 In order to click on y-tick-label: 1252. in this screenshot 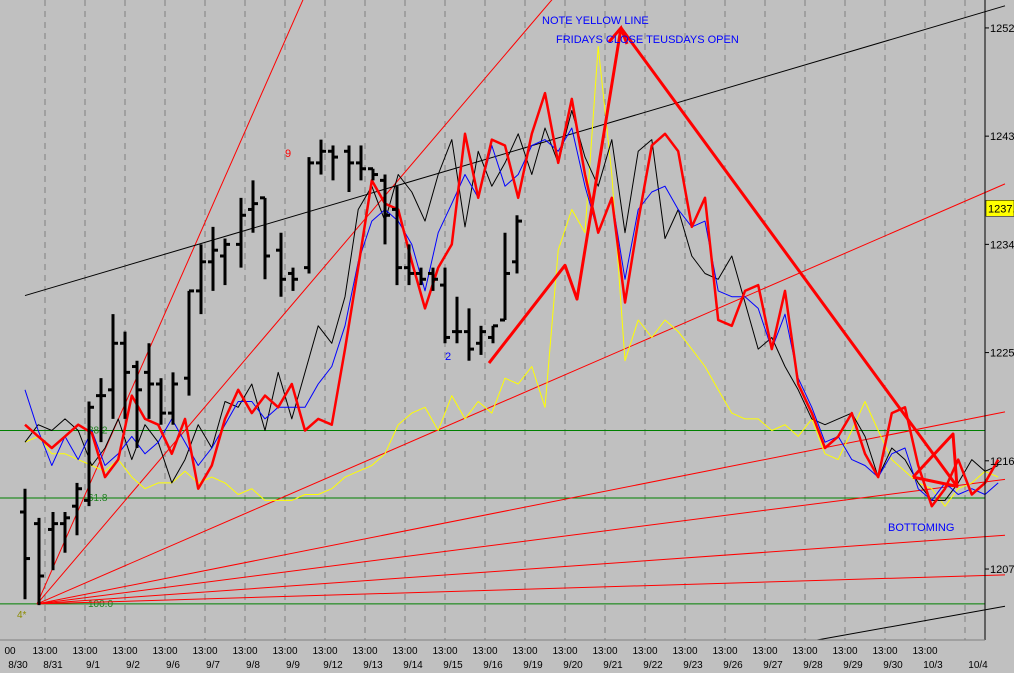, I will do `click(1002, 29)`.